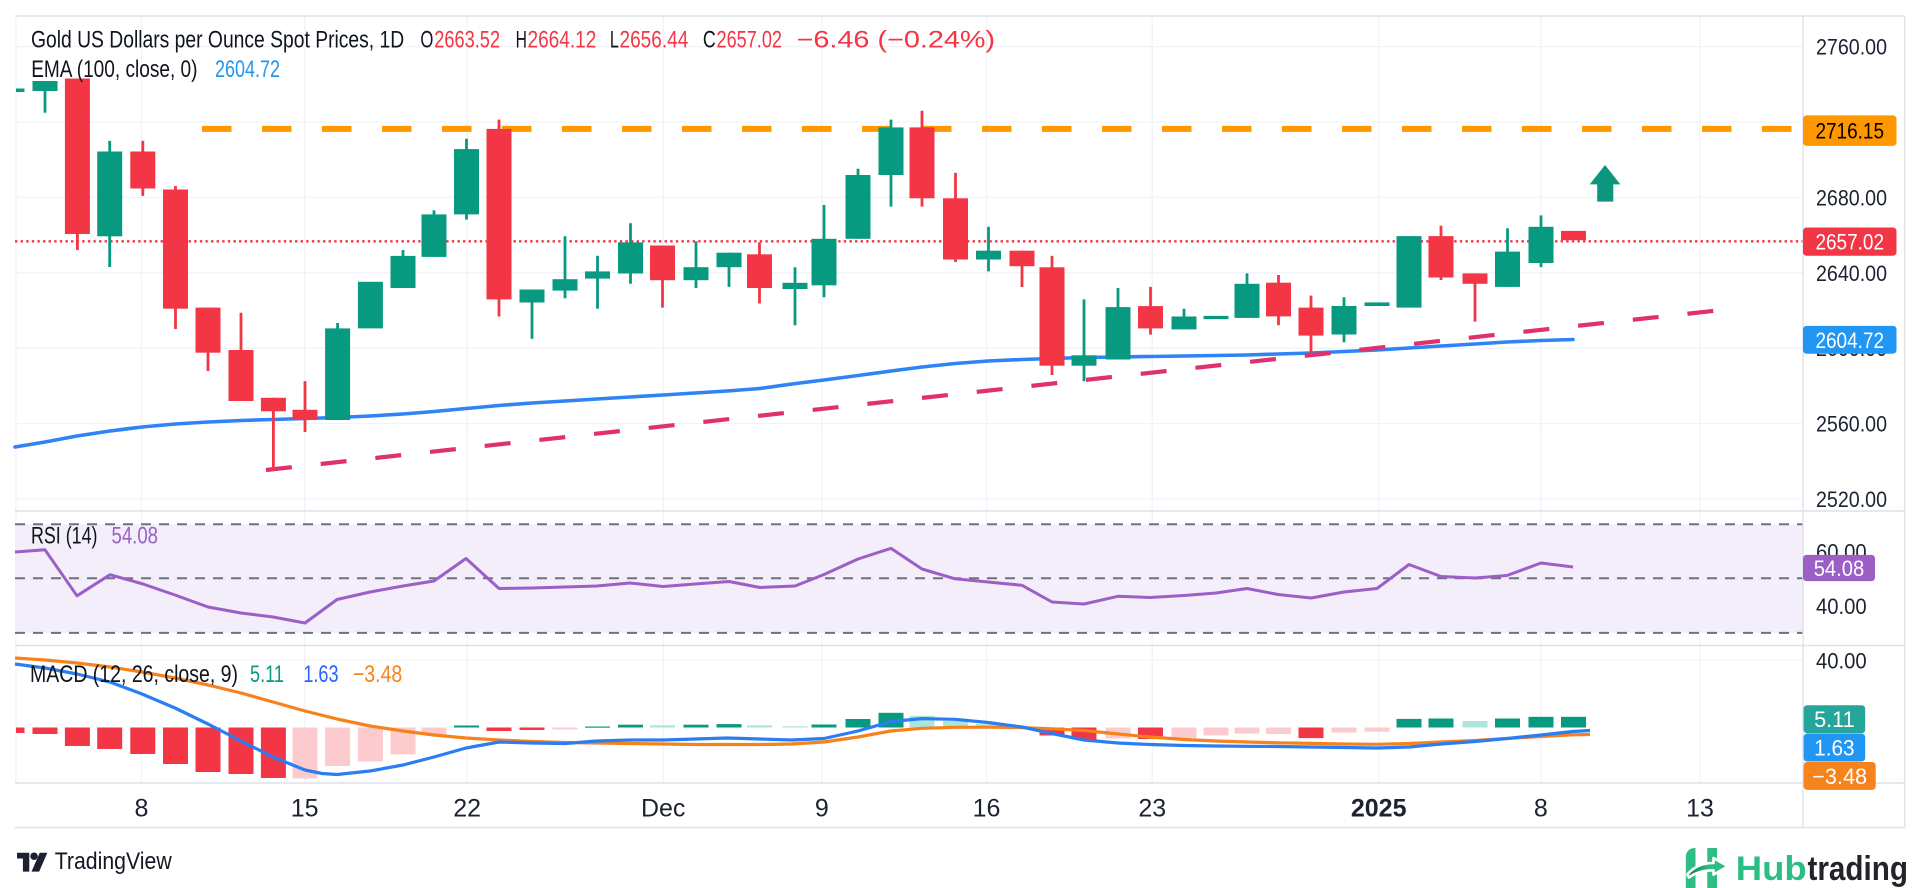 This screenshot has width=1920, height=888. What do you see at coordinates (1851, 273) in the screenshot?
I see `svg-text: 2640.00` at bounding box center [1851, 273].